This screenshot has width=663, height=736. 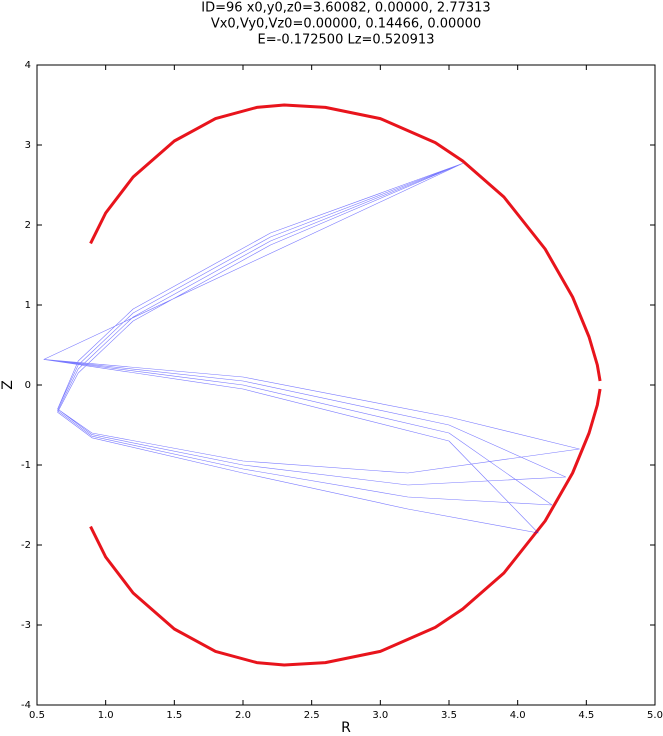 What do you see at coordinates (586, 715) in the screenshot?
I see `x-tick-label: 4.5` at bounding box center [586, 715].